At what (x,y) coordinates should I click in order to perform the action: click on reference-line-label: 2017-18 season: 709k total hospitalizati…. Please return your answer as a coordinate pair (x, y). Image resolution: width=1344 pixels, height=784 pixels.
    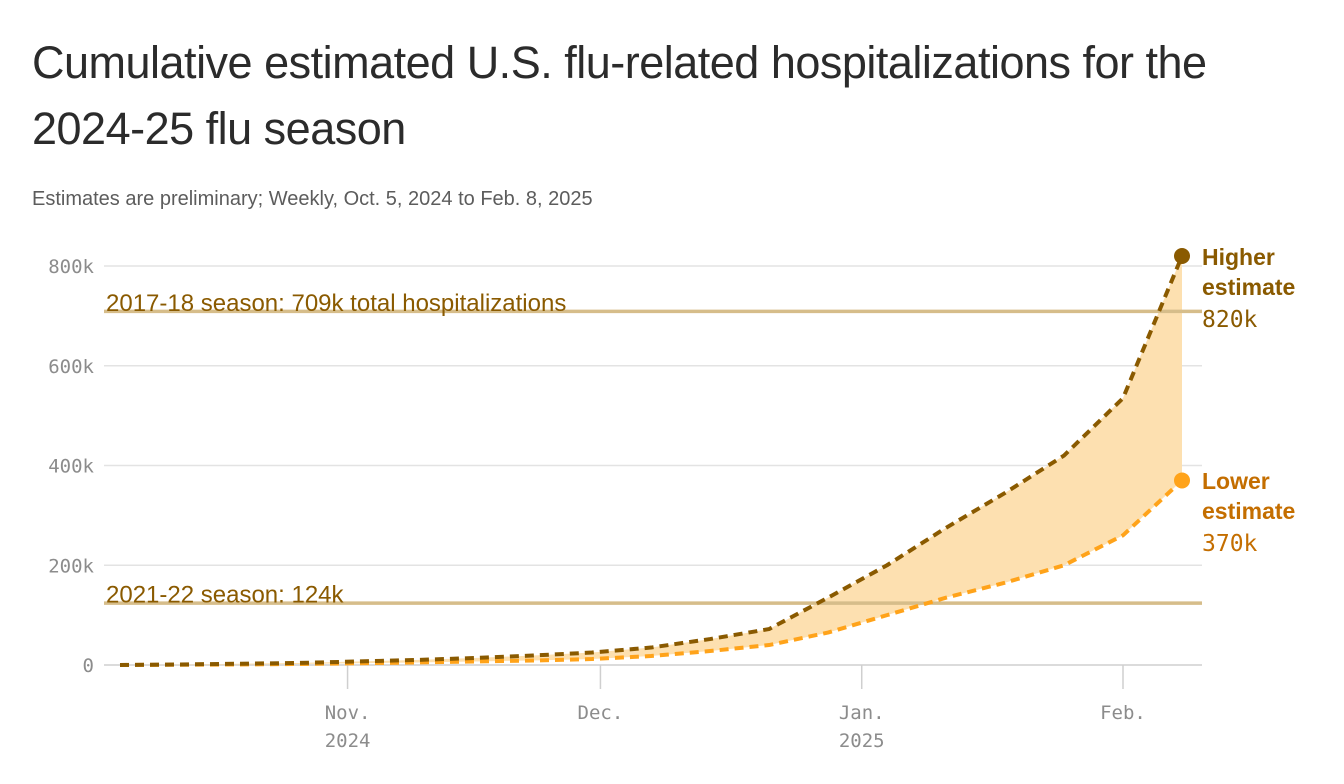
    Looking at the image, I should click on (336, 303).